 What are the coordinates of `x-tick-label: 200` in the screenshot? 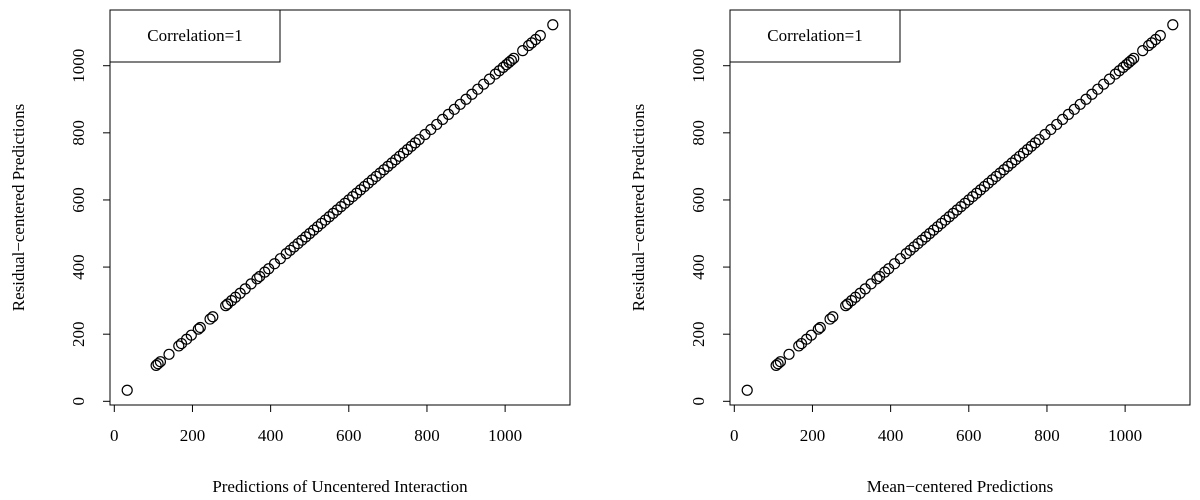 It's located at (813, 435).